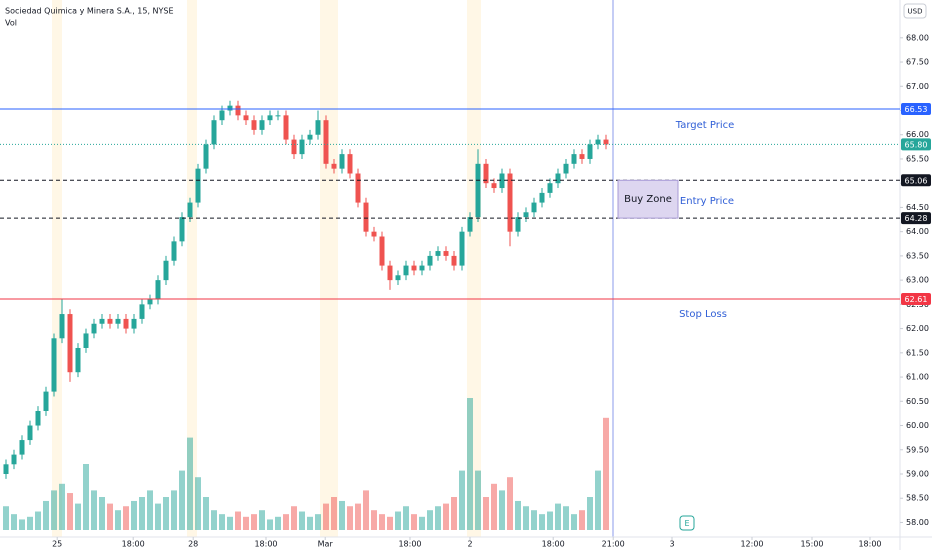  I want to click on y-tick-label: 58.00, so click(917, 522).